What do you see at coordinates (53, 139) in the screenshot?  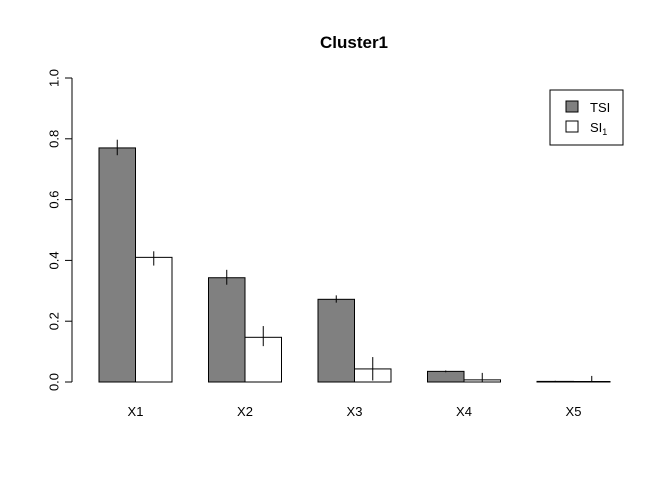 I see `y-tick-label: 0.8` at bounding box center [53, 139].